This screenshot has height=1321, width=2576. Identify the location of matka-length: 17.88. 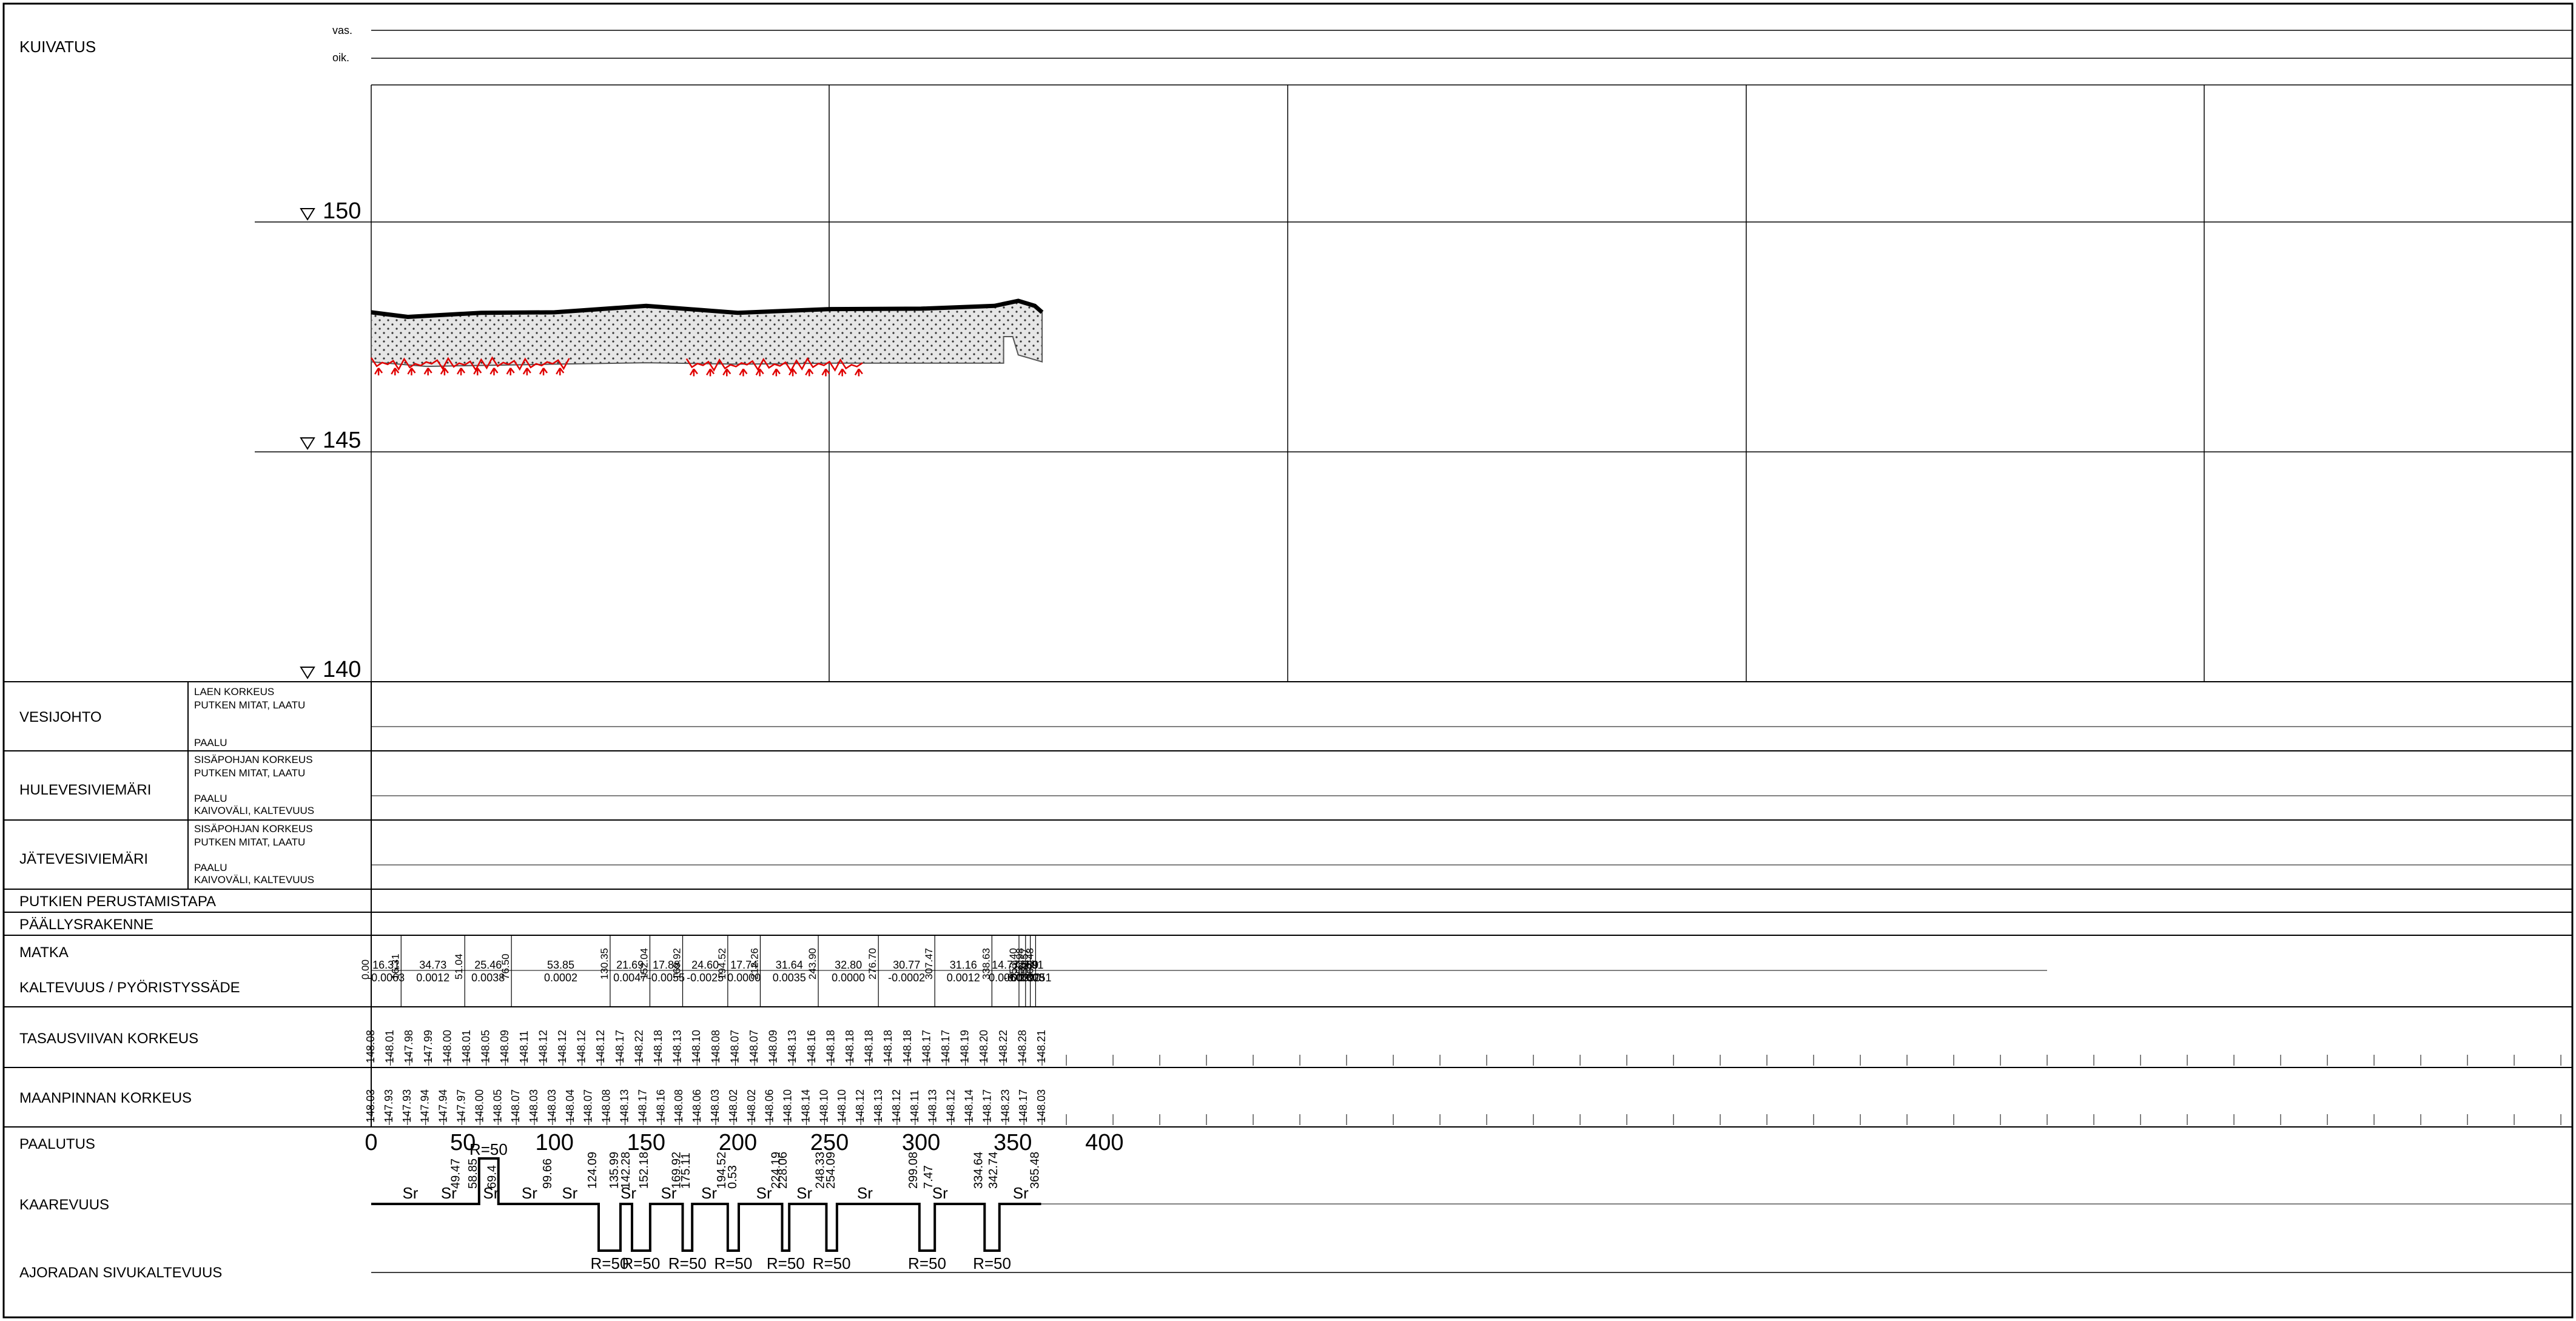
(666, 965).